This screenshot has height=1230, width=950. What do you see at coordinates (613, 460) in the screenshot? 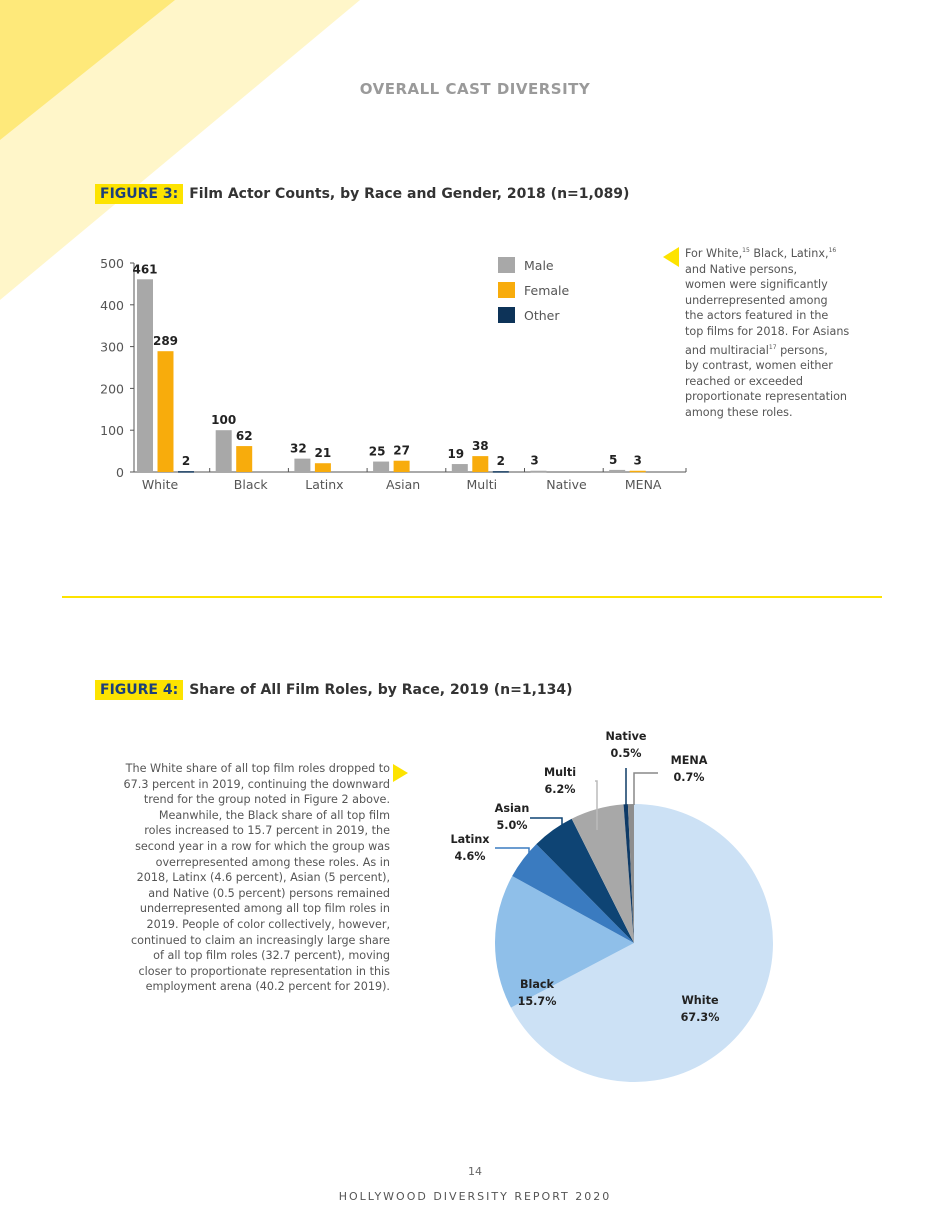
I see `data-label: 5` at bounding box center [613, 460].